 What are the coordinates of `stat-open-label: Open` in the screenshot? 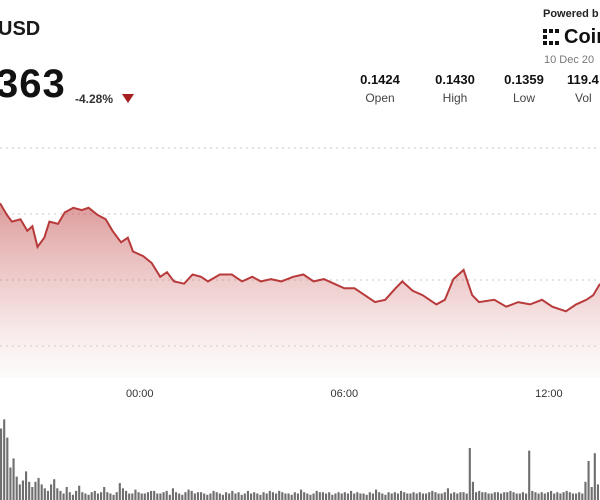 It's located at (380, 98).